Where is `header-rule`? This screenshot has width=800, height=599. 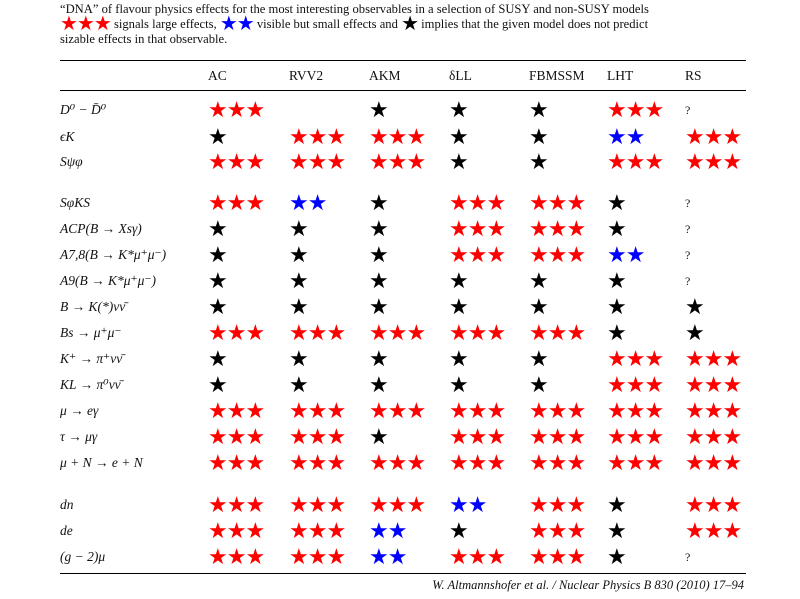
header-rule is located at coordinates (403, 90).